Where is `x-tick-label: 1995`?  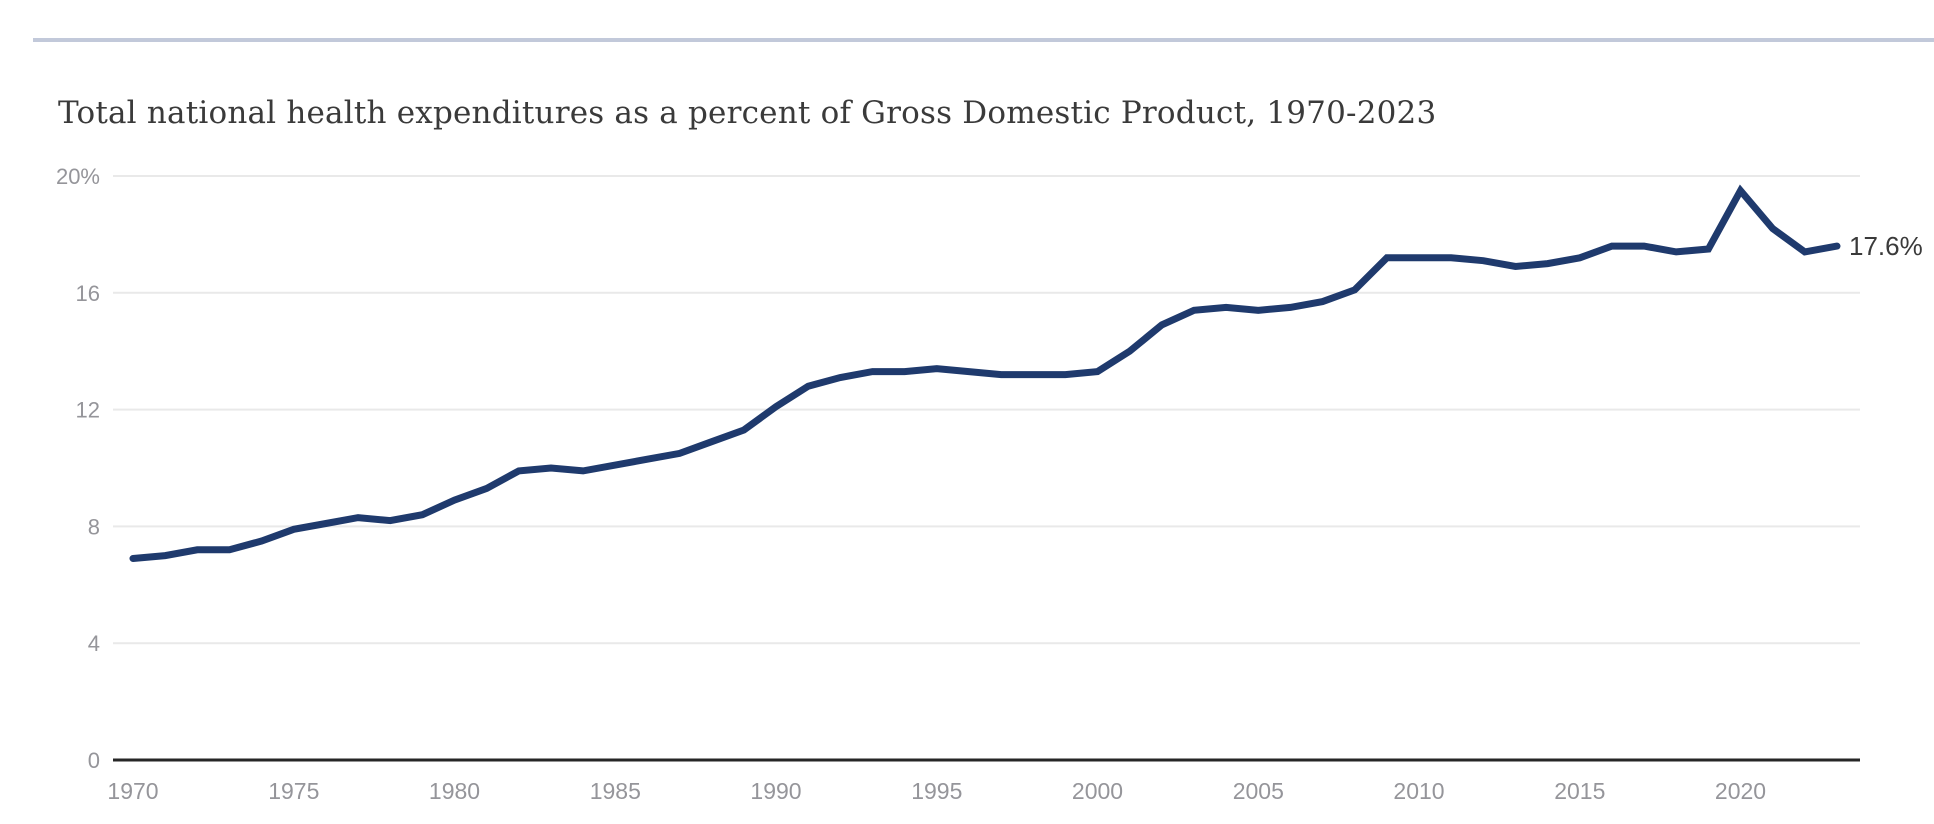 x-tick-label: 1995 is located at coordinates (936, 791).